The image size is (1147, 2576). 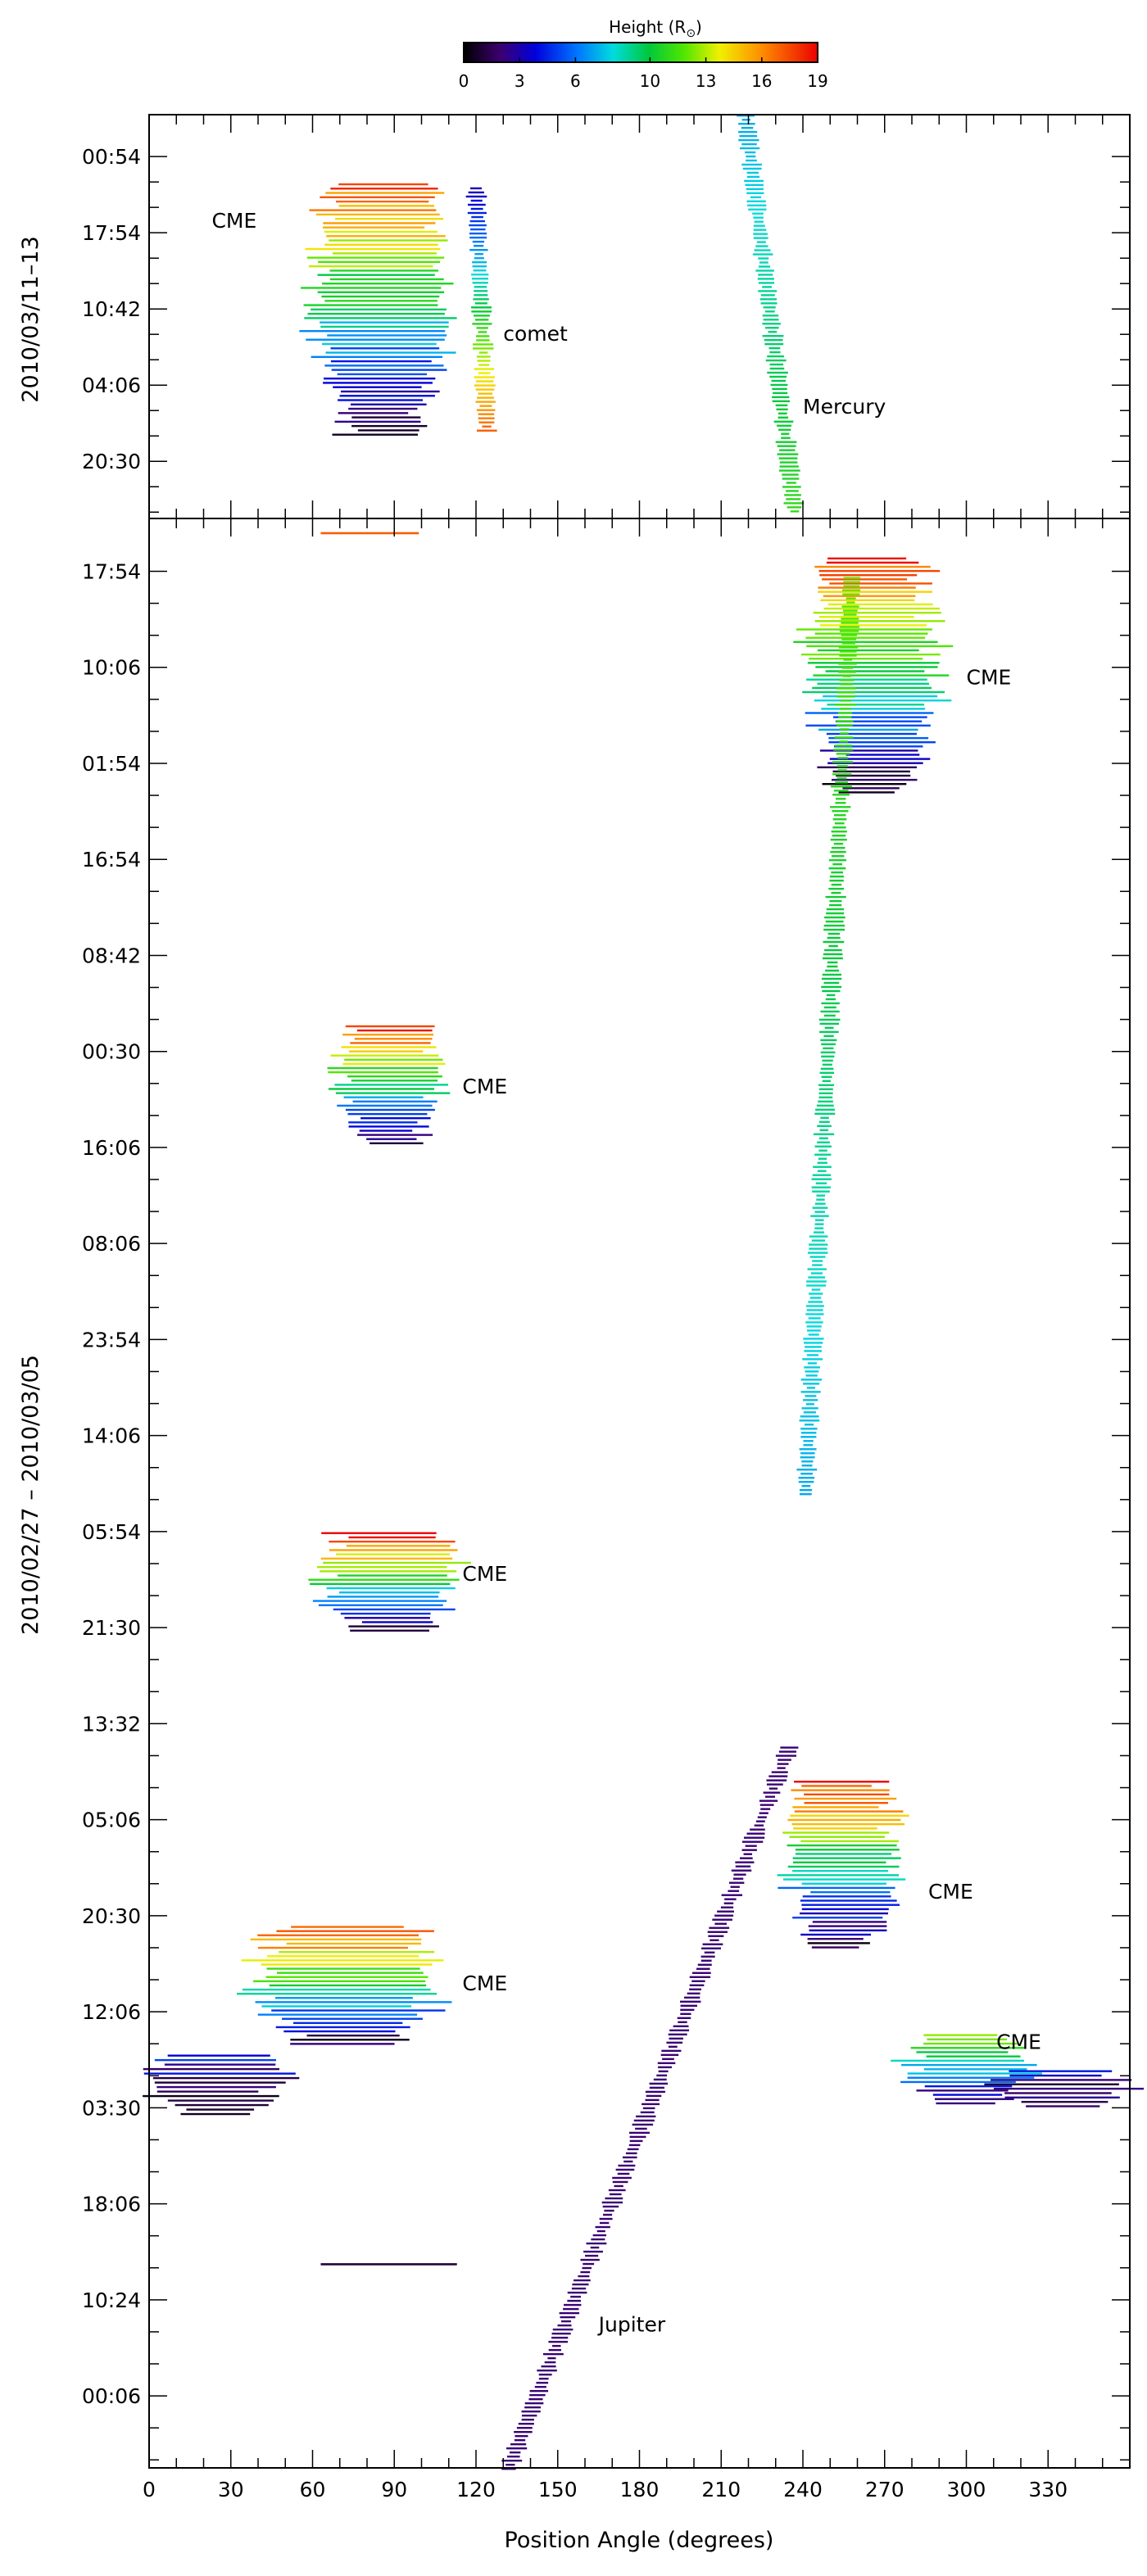 What do you see at coordinates (1048, 2489) in the screenshot?
I see `x-tick-label: 330` at bounding box center [1048, 2489].